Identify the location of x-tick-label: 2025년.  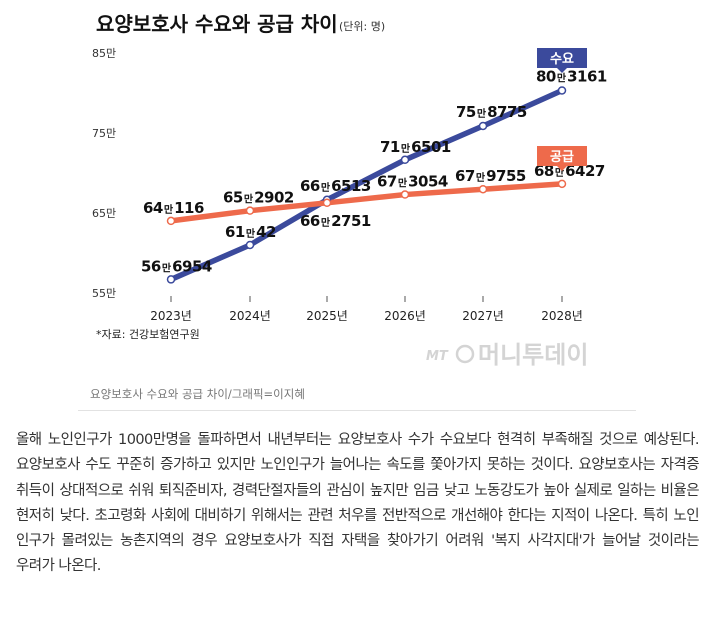
(327, 316).